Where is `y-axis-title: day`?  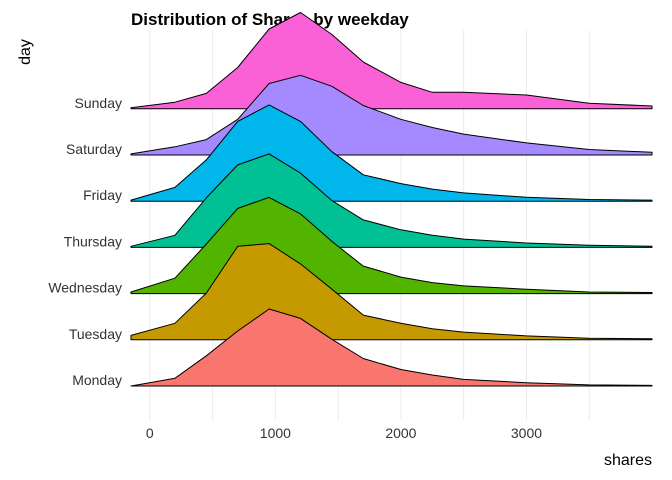 y-axis-title: day is located at coordinates (25, 52).